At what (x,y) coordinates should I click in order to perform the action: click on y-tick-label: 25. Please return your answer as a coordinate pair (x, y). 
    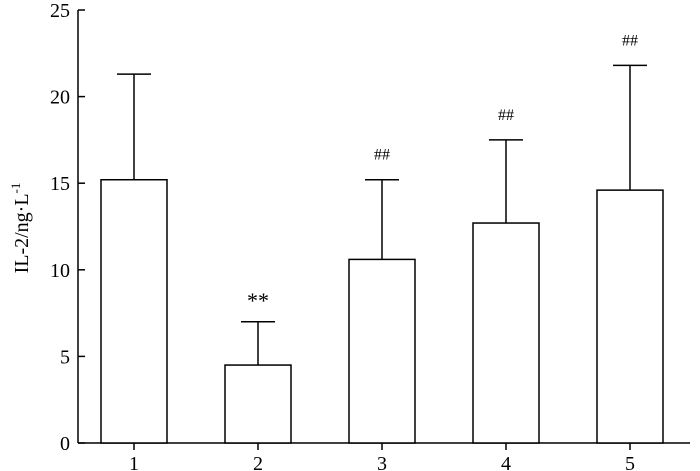
    Looking at the image, I should click on (60, 11).